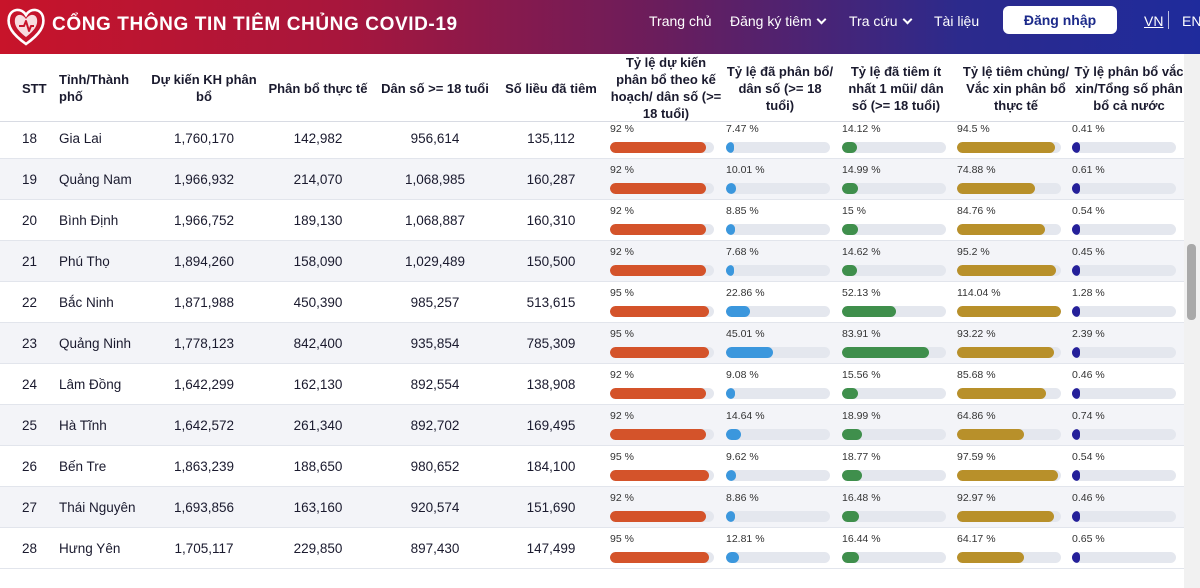 The height and width of the screenshot is (588, 1200). I want to click on site-title: CỔNG THÔNG TIN TIÊM CHỦNG COVID-19, so click(255, 24).